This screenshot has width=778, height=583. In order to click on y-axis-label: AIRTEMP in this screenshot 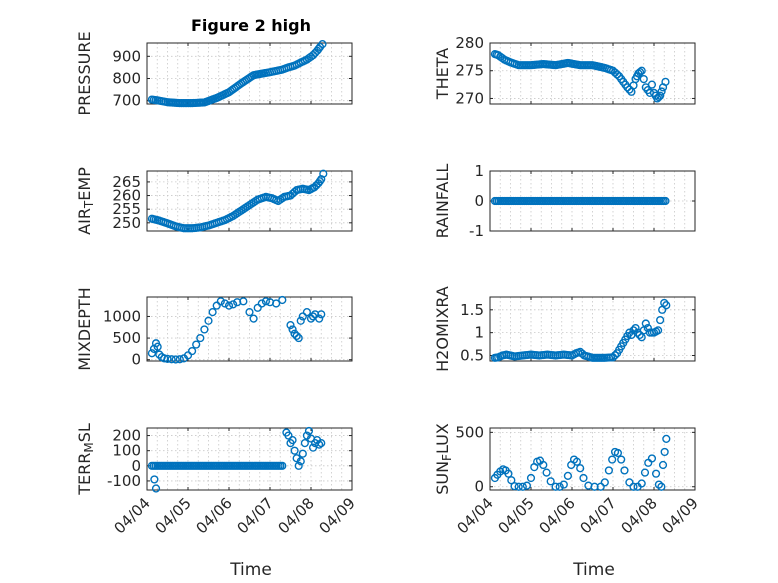, I will do `click(85, 201)`.